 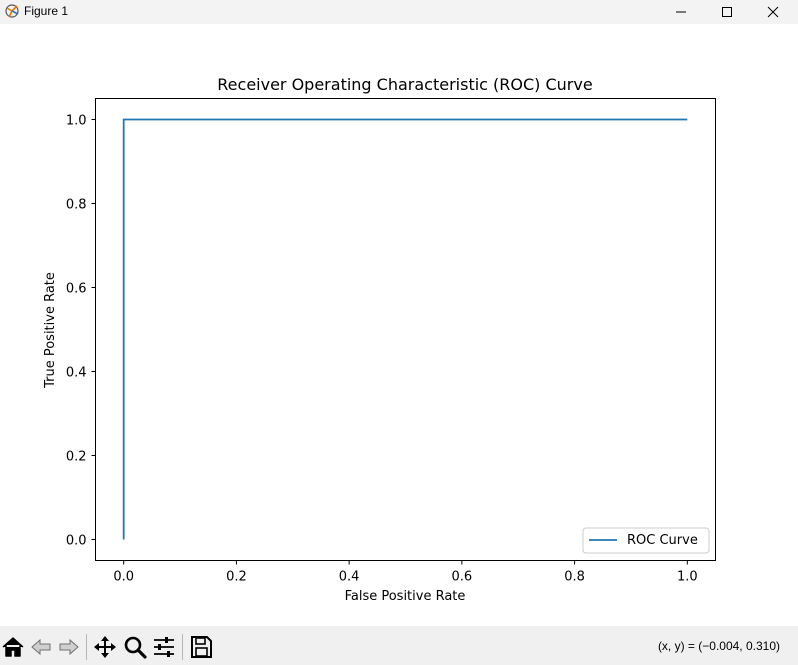 I want to click on configure-subplots-icon, so click(x=164, y=647).